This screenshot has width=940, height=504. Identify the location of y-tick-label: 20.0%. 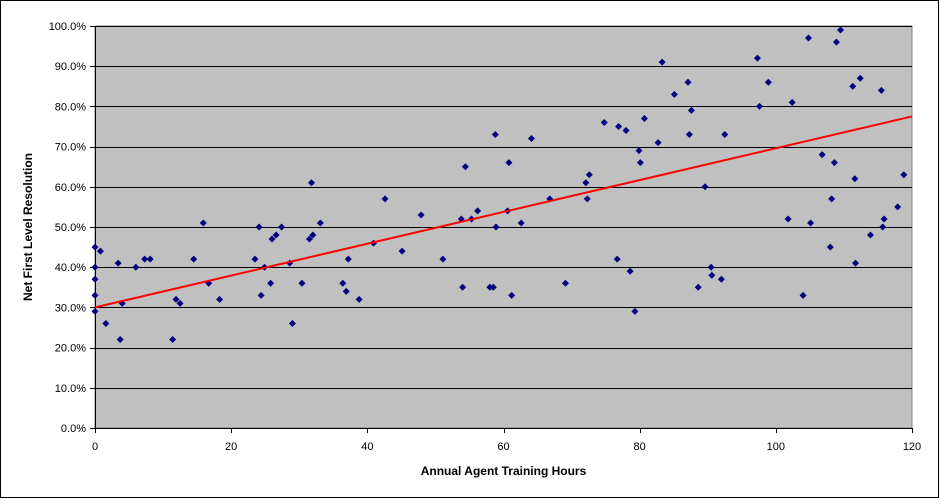
(70, 349).